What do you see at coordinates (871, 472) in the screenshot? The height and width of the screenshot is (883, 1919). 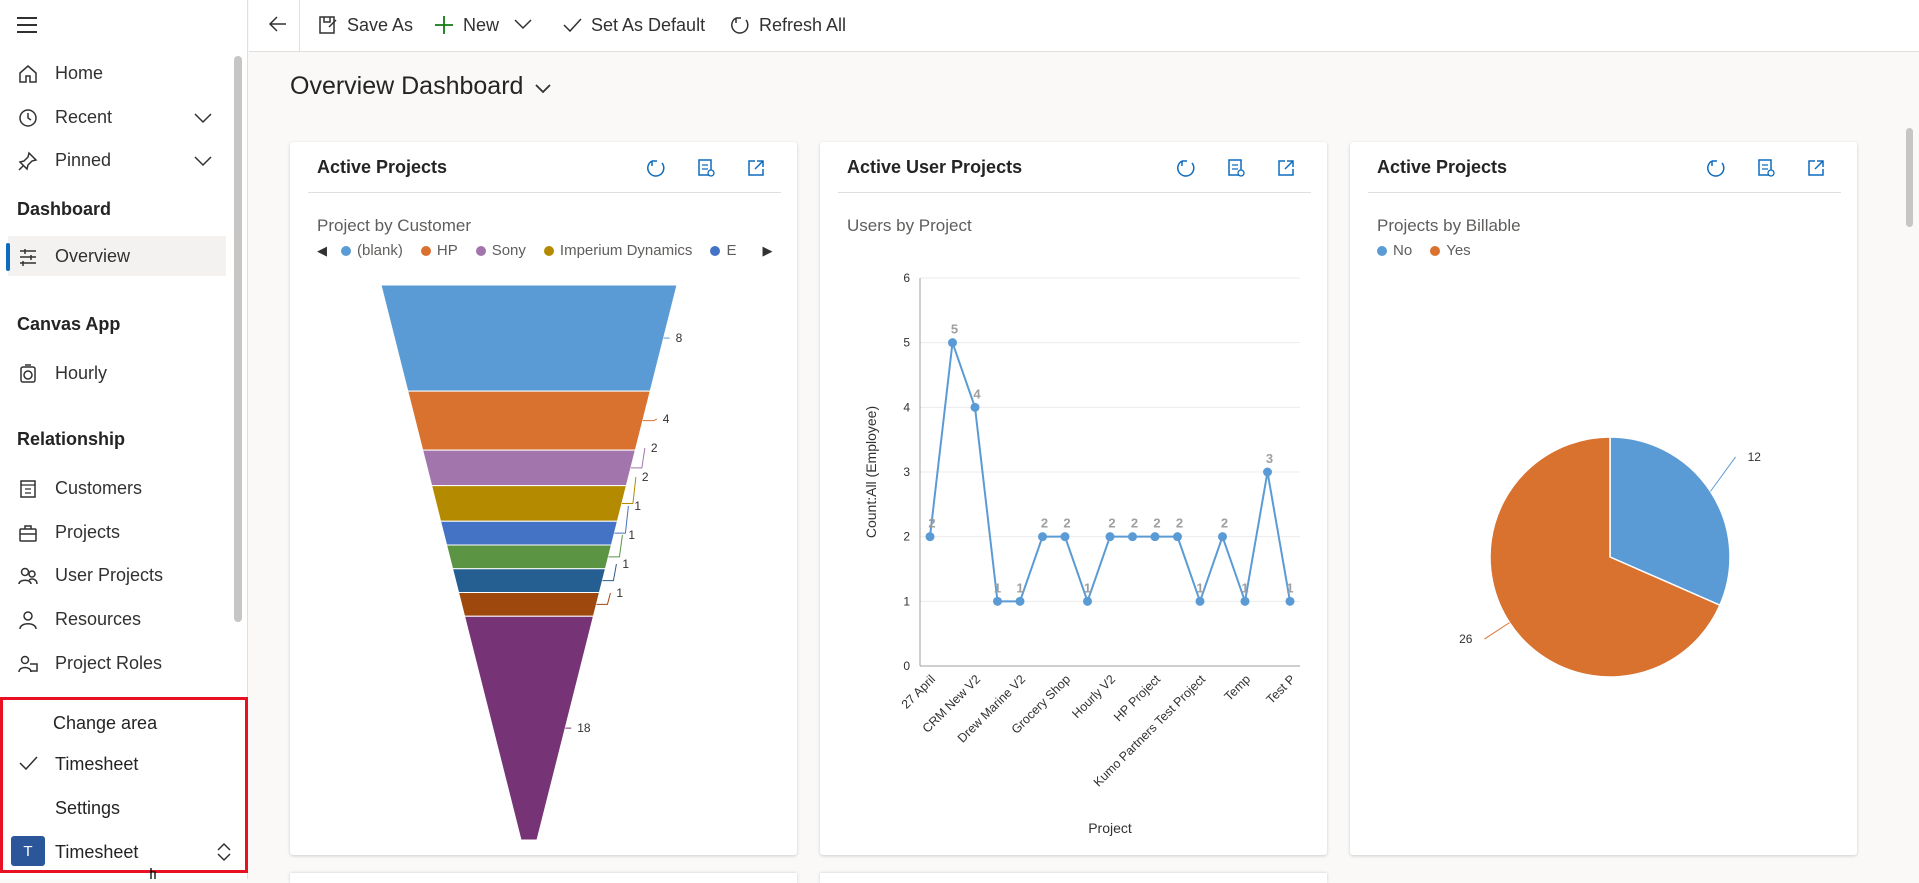 I see `y-axis-label: Count:All (Employee)` at bounding box center [871, 472].